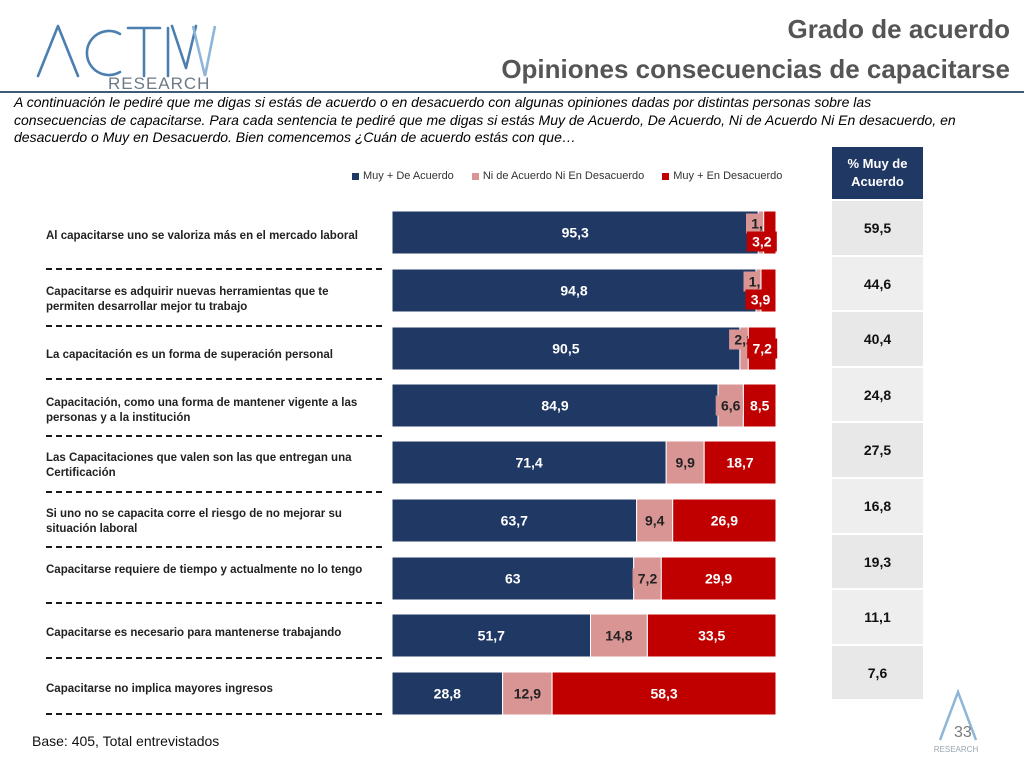  I want to click on data-label-neutral-7: 7,2, so click(648, 579).